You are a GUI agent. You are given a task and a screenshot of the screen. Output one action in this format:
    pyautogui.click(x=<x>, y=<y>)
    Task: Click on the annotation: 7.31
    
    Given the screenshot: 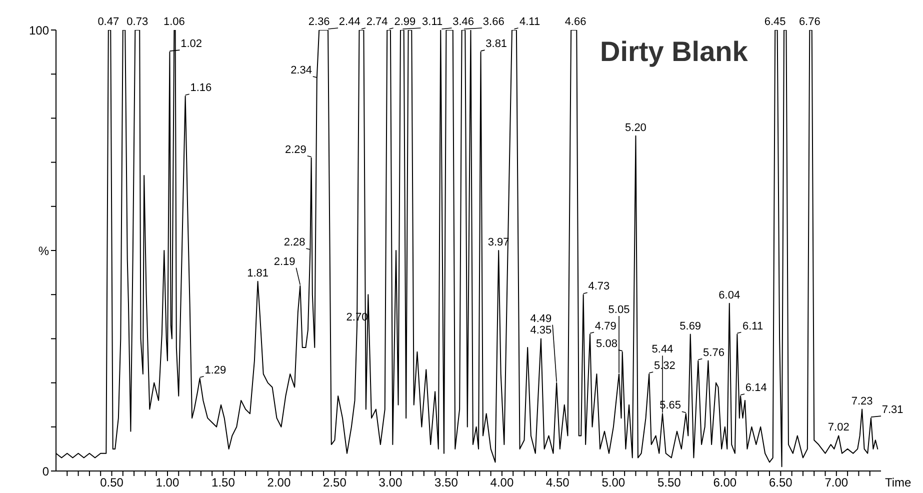 What is the action you would take?
    pyautogui.click(x=893, y=410)
    